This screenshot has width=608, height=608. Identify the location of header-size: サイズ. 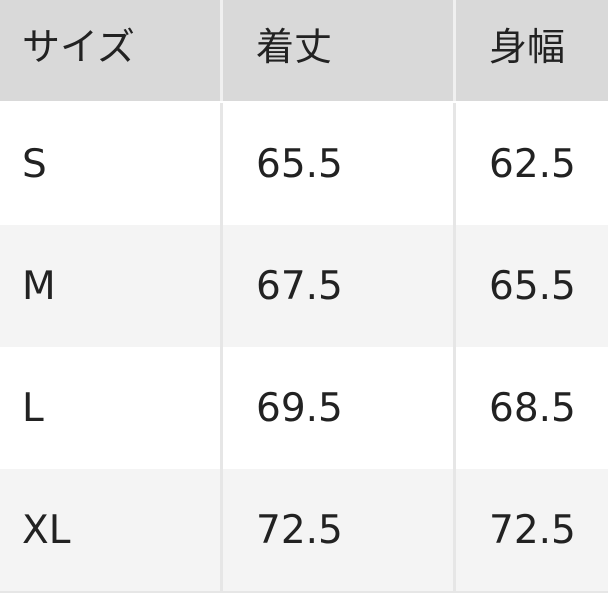
(78, 47).